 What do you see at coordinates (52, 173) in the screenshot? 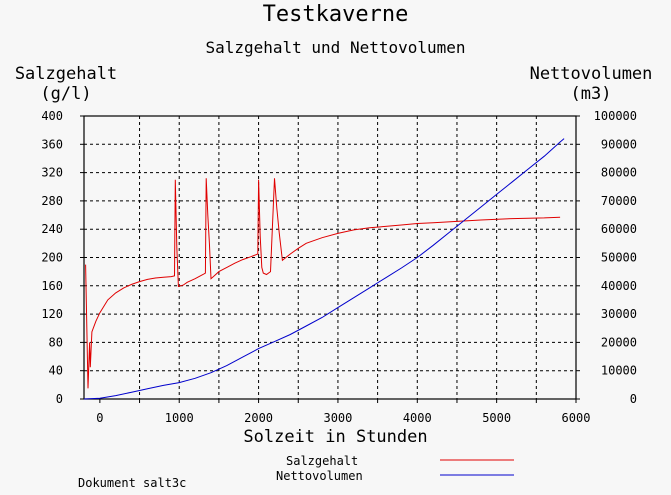
I see `y-tick-label-left: 320` at bounding box center [52, 173].